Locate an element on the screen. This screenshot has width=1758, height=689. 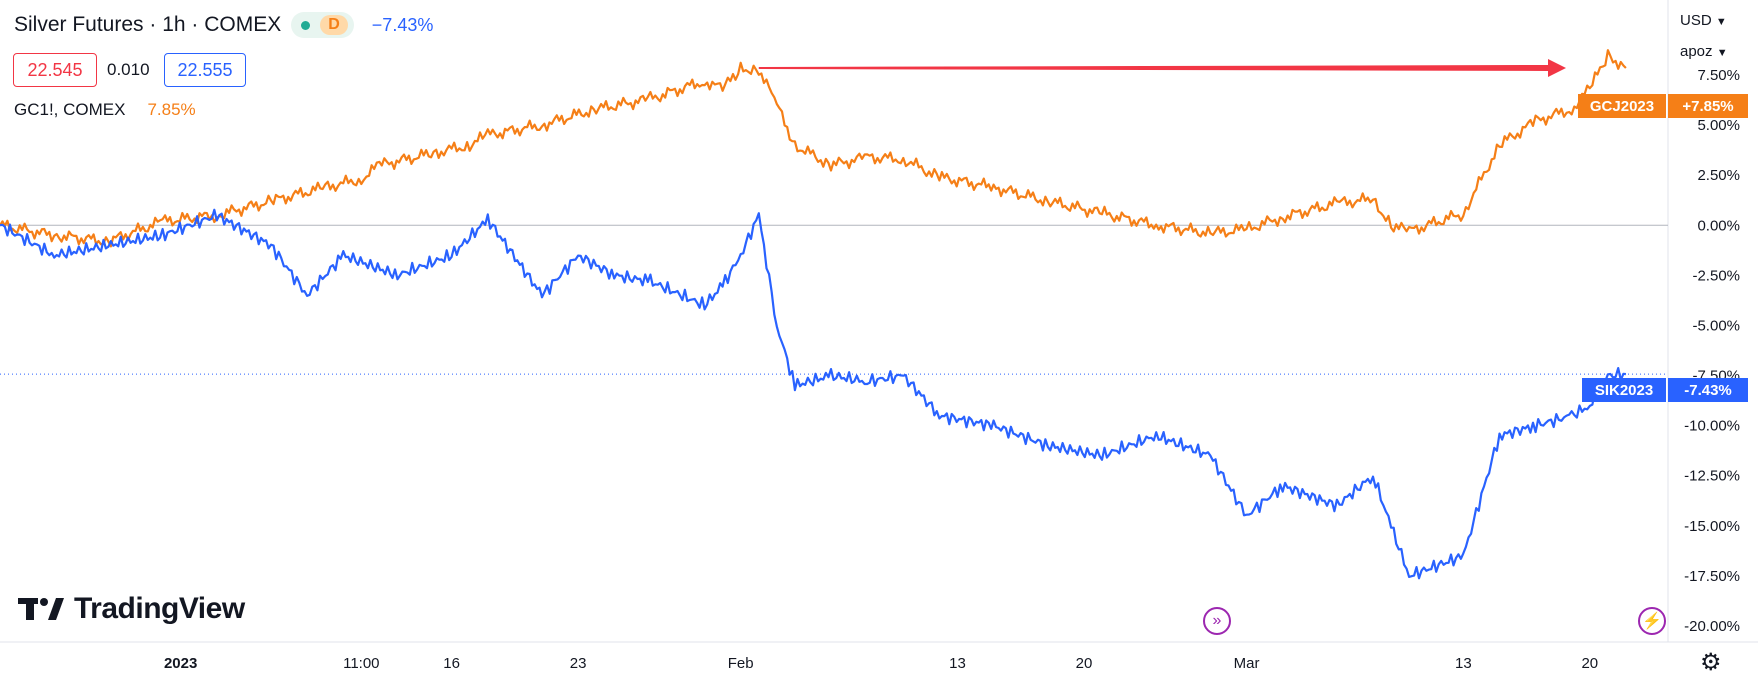
compare-change: 7.85% is located at coordinates (171, 109).